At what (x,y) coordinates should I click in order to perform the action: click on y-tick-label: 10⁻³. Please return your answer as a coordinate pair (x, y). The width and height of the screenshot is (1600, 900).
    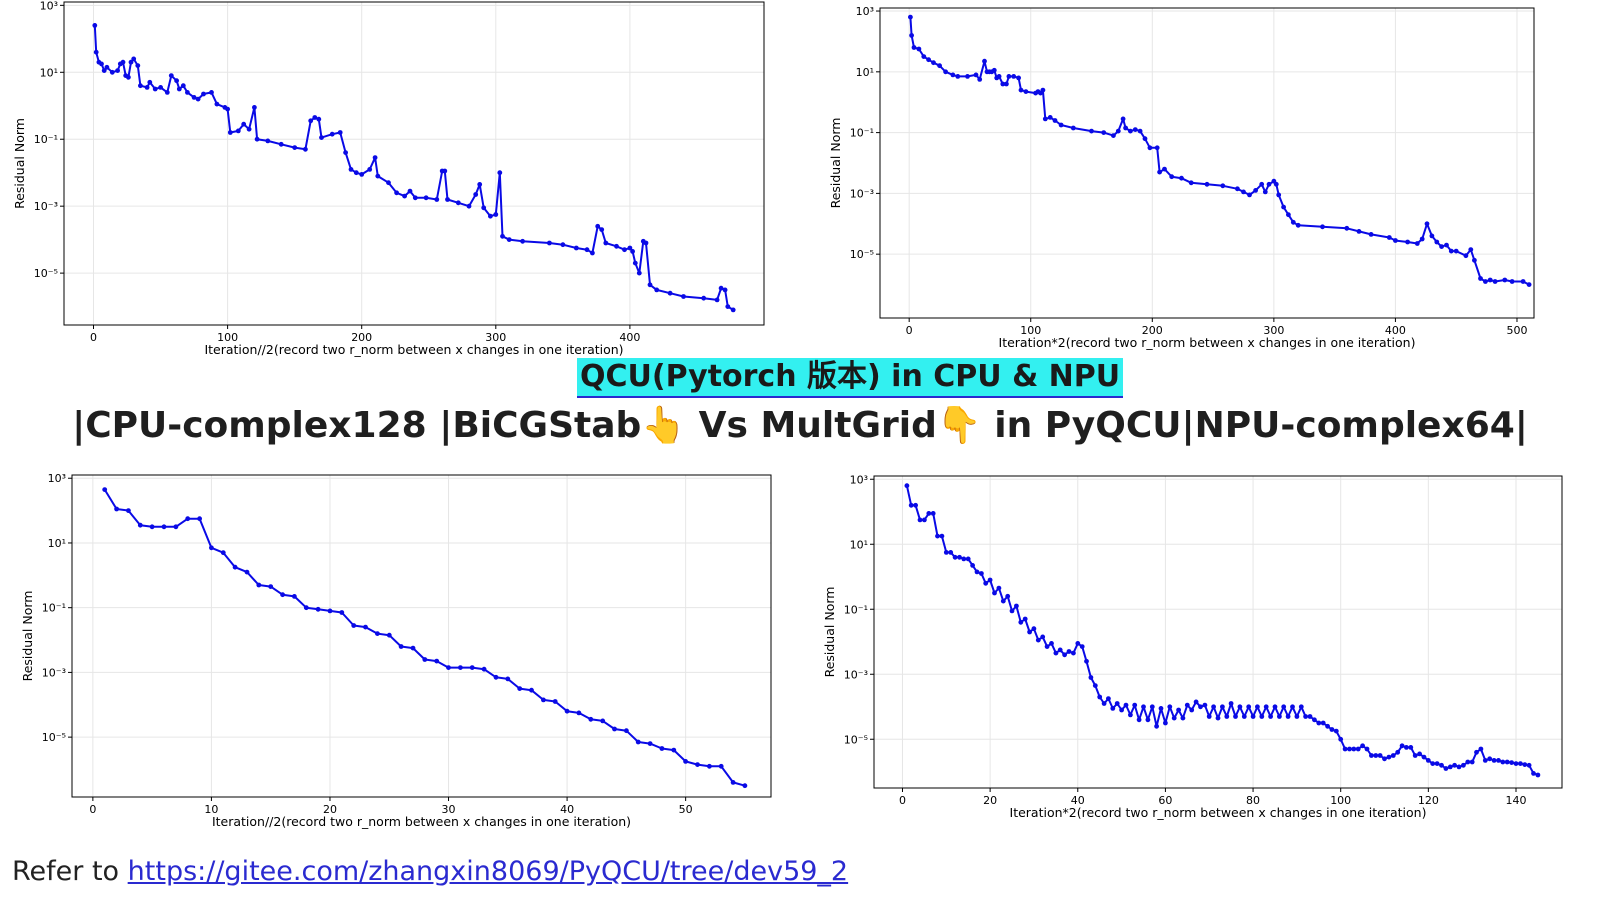
    Looking at the image, I should click on (856, 674).